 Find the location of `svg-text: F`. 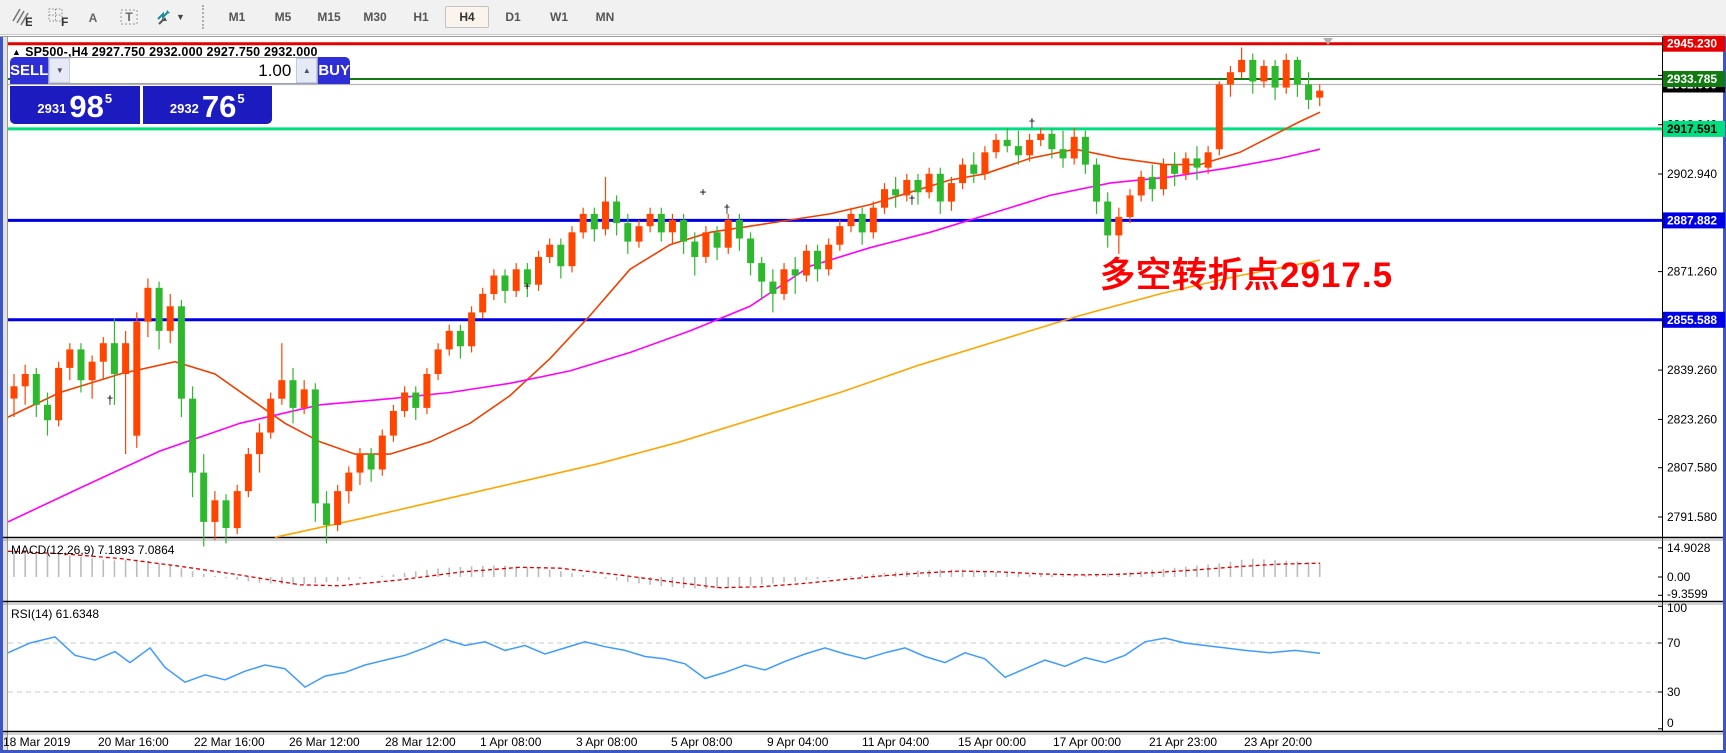

svg-text: F is located at coordinates (64, 21).